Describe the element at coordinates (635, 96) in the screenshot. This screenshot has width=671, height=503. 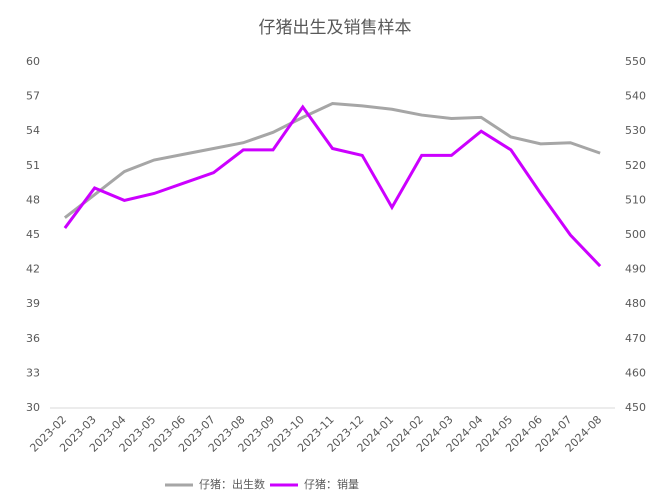
I see `y2-tick-label: 540` at that location.